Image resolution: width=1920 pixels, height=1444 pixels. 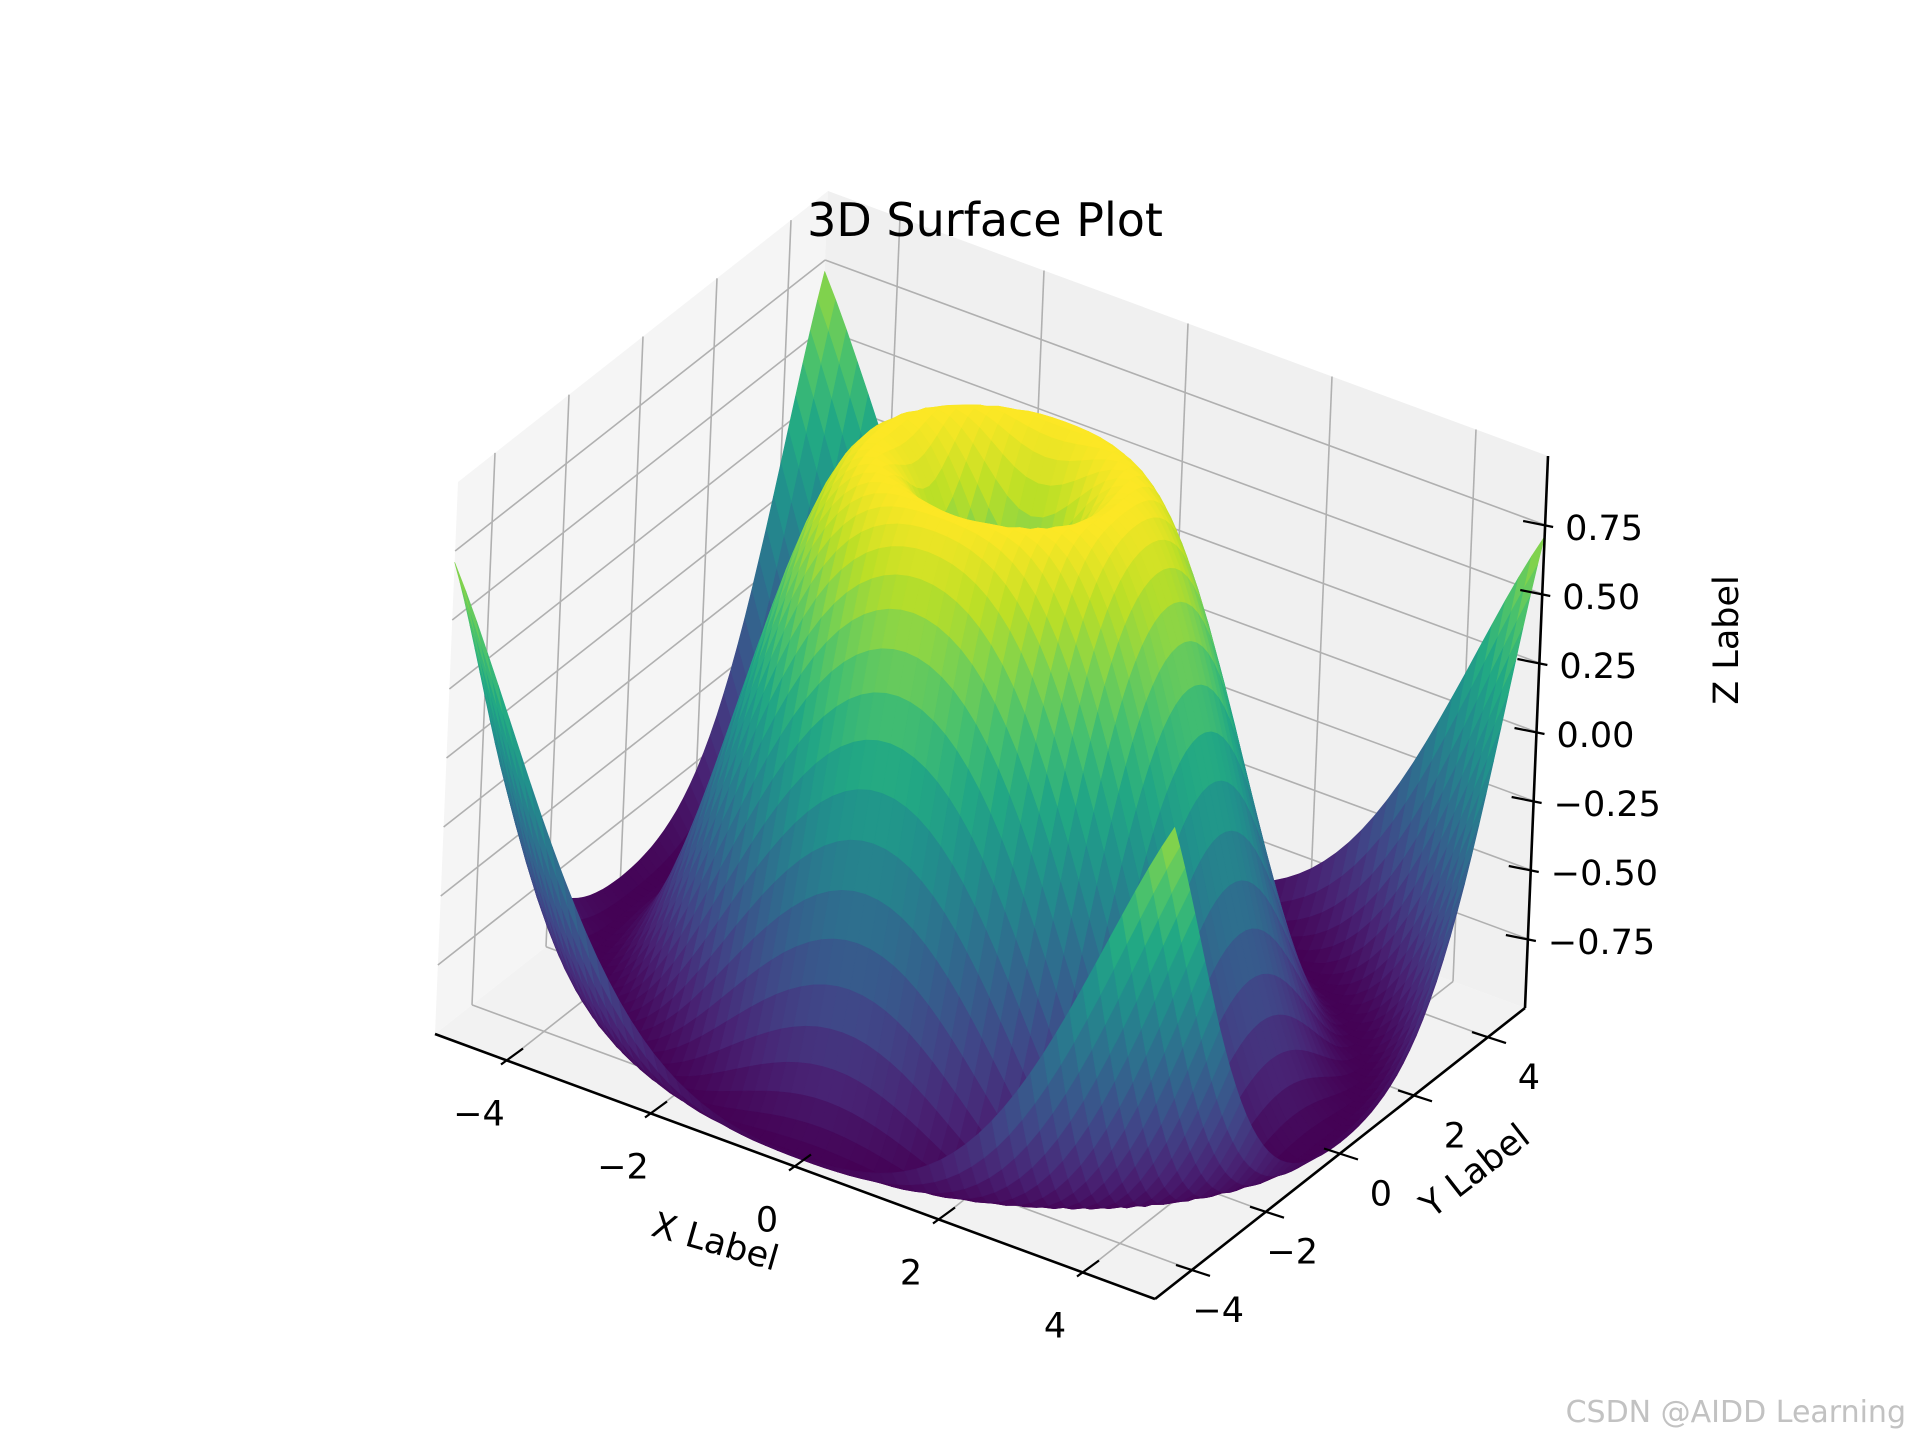 I want to click on y-tick-label: −2, so click(x=1292, y=1253).